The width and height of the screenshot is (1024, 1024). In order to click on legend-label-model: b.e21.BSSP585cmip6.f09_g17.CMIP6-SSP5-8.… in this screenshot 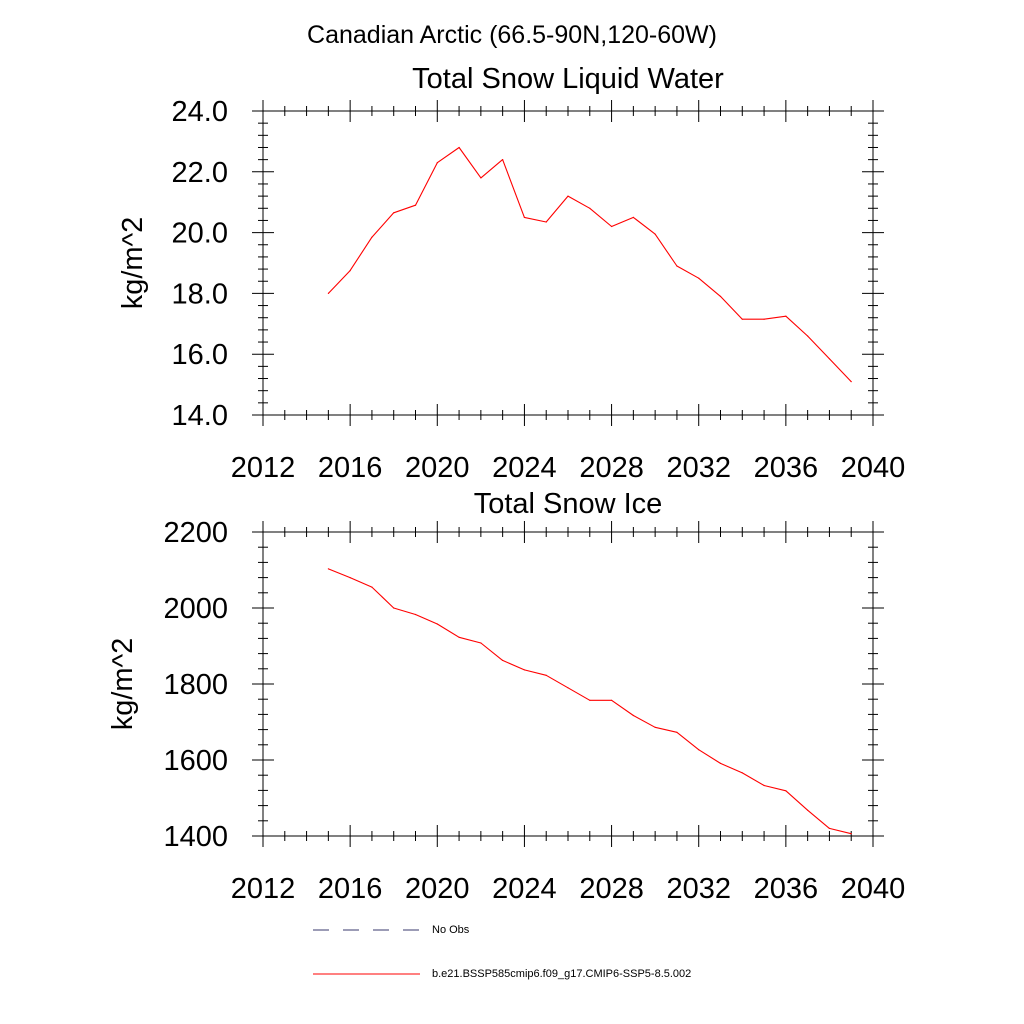, I will do `click(561, 974)`.